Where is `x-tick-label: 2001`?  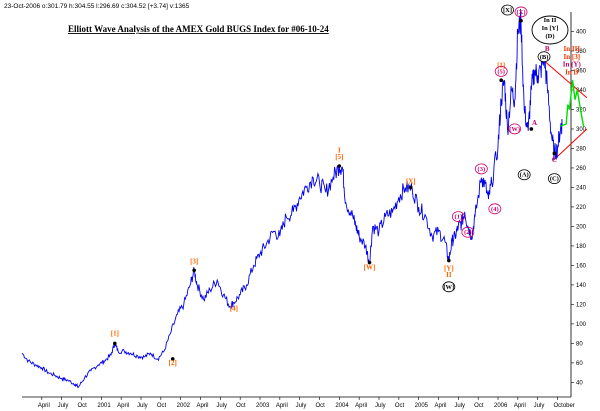 x-tick-label: 2001 is located at coordinates (104, 406).